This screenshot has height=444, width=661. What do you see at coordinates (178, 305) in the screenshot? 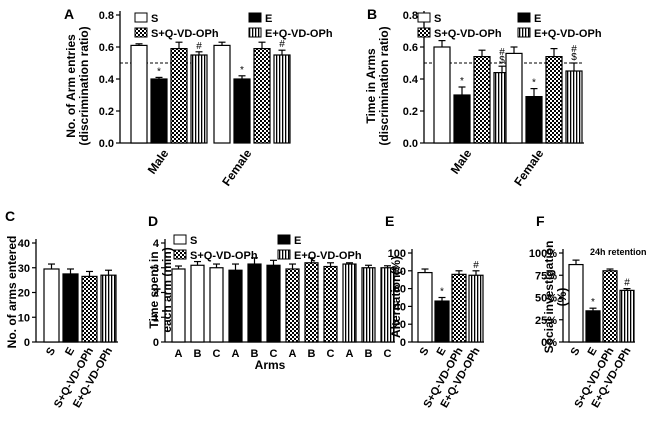
I see `bar-s-a` at bounding box center [178, 305].